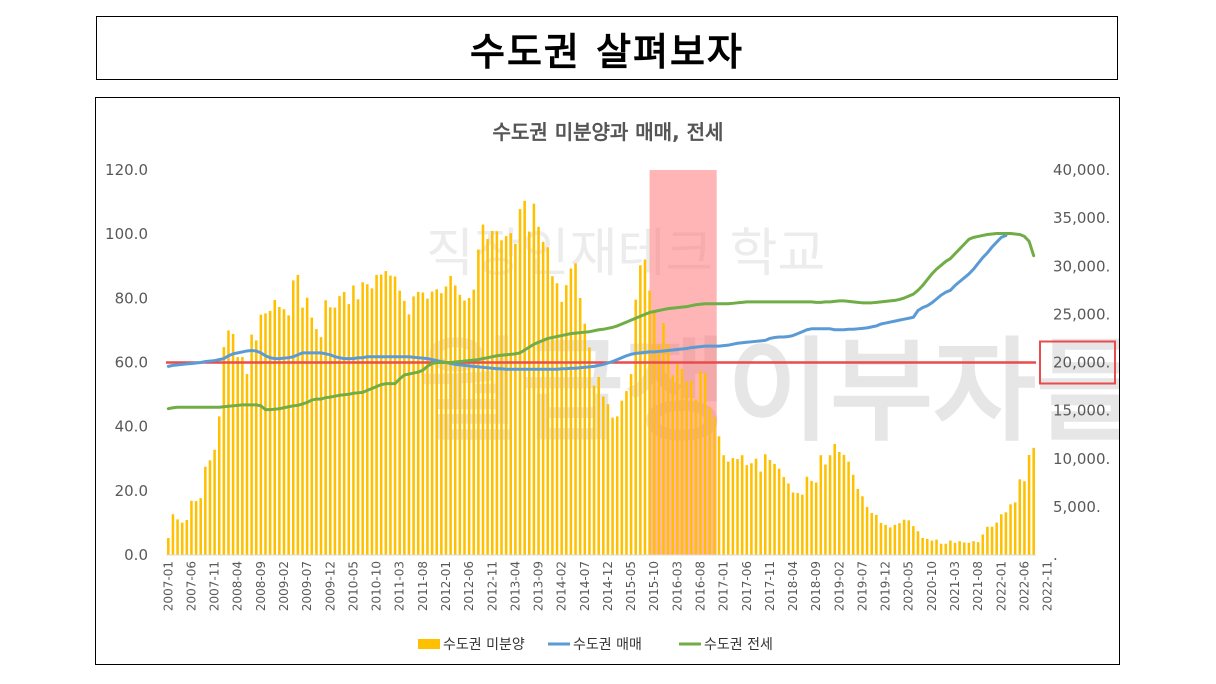 The image size is (1216, 684). What do you see at coordinates (215, 586) in the screenshot?
I see `x-tick-label: 2007-11` at bounding box center [215, 586].